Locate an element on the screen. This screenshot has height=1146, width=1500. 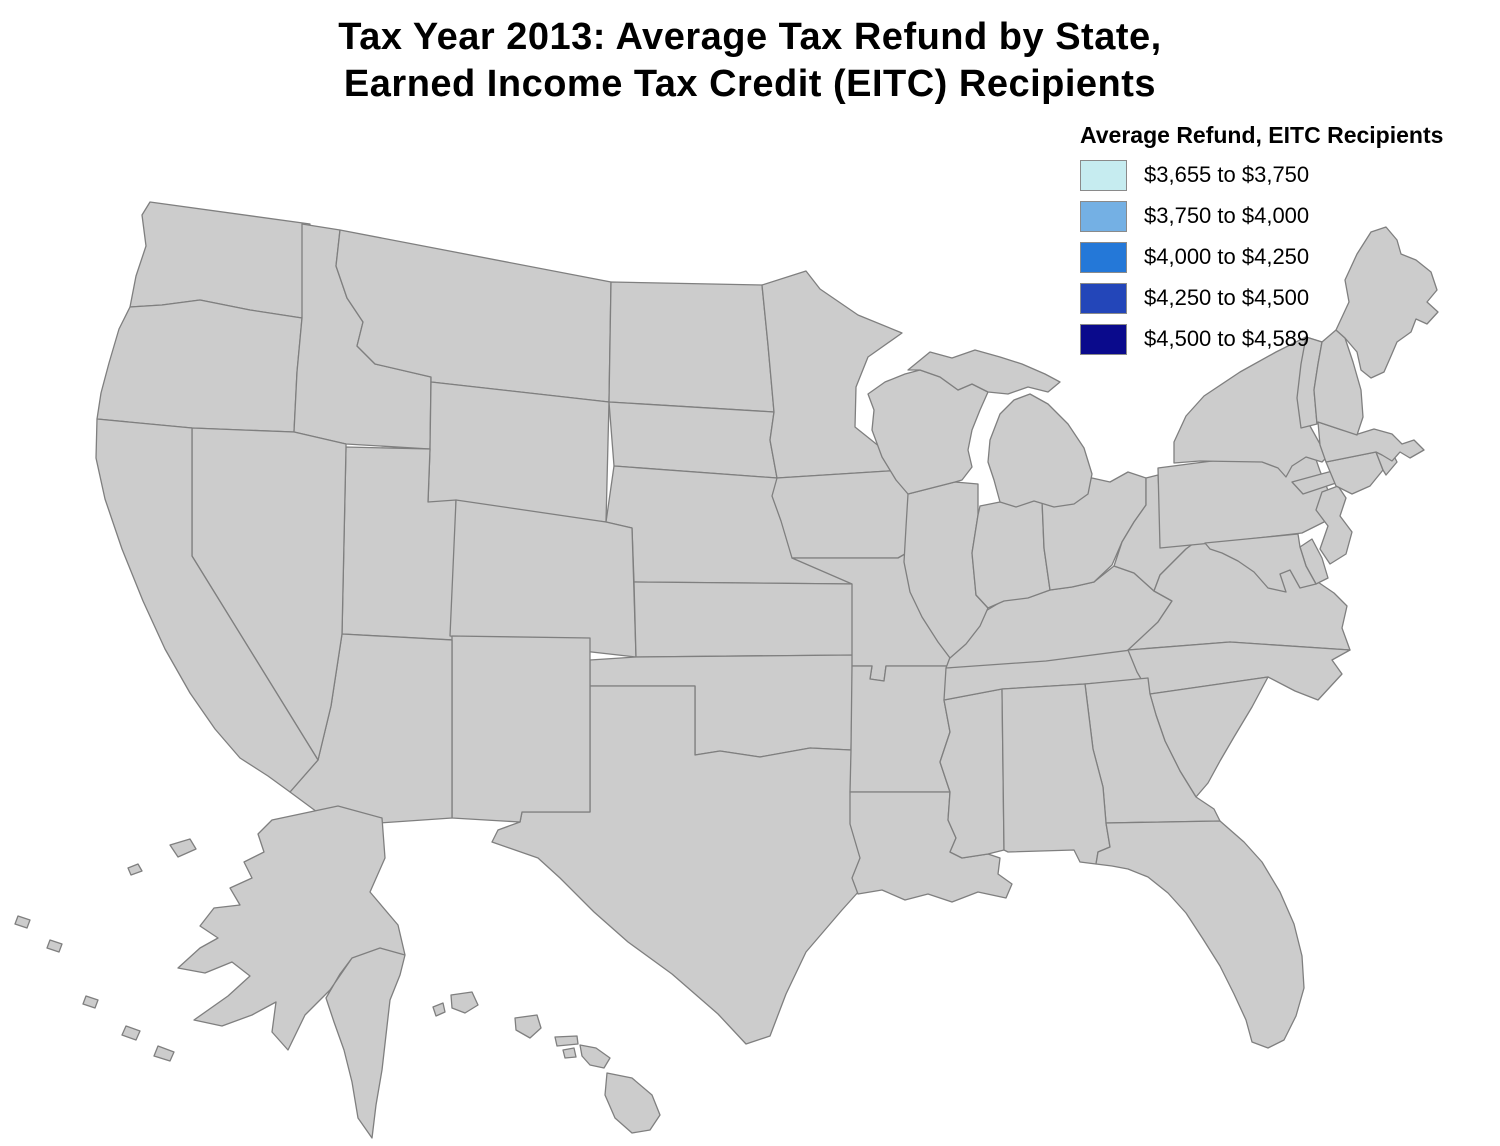
state-pennsylvania is located at coordinates (1248, 498).